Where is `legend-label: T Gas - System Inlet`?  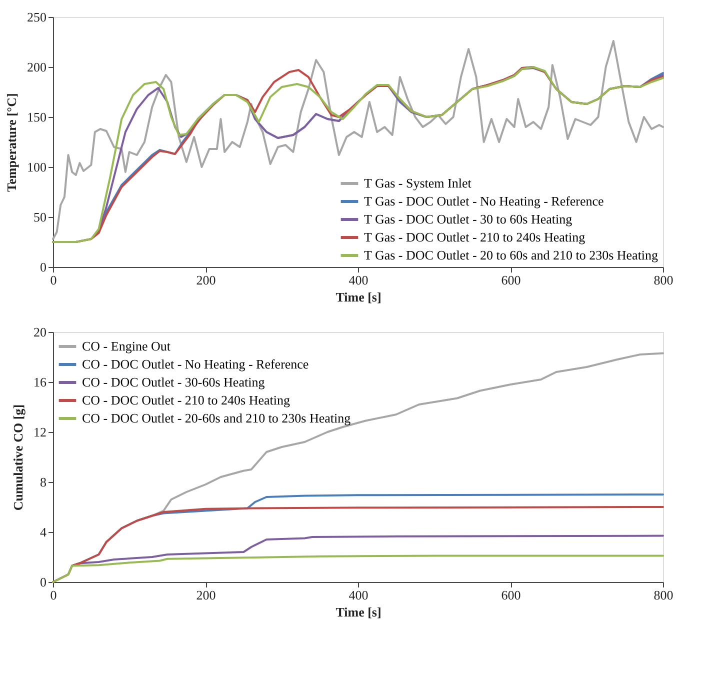 legend-label: T Gas - System Inlet is located at coordinates (418, 183).